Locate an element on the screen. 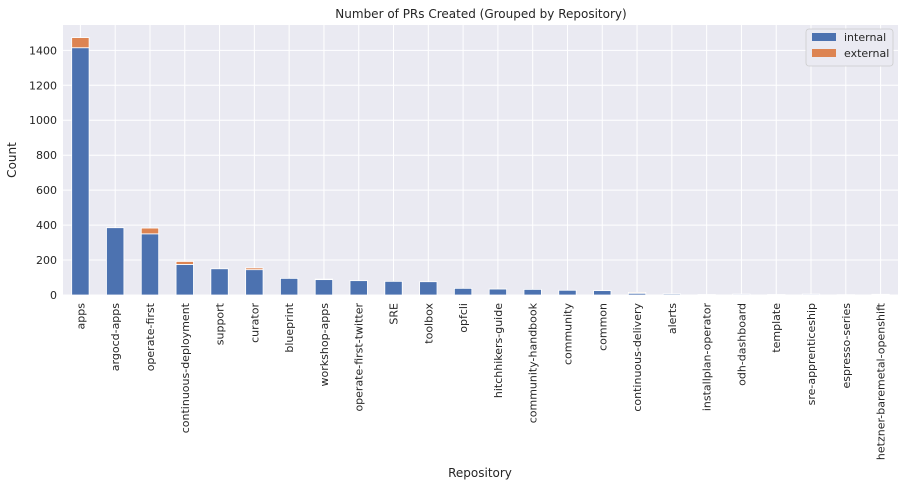 This screenshot has height=487, width=905. x-tick-label: espresso-series is located at coordinates (846, 346).